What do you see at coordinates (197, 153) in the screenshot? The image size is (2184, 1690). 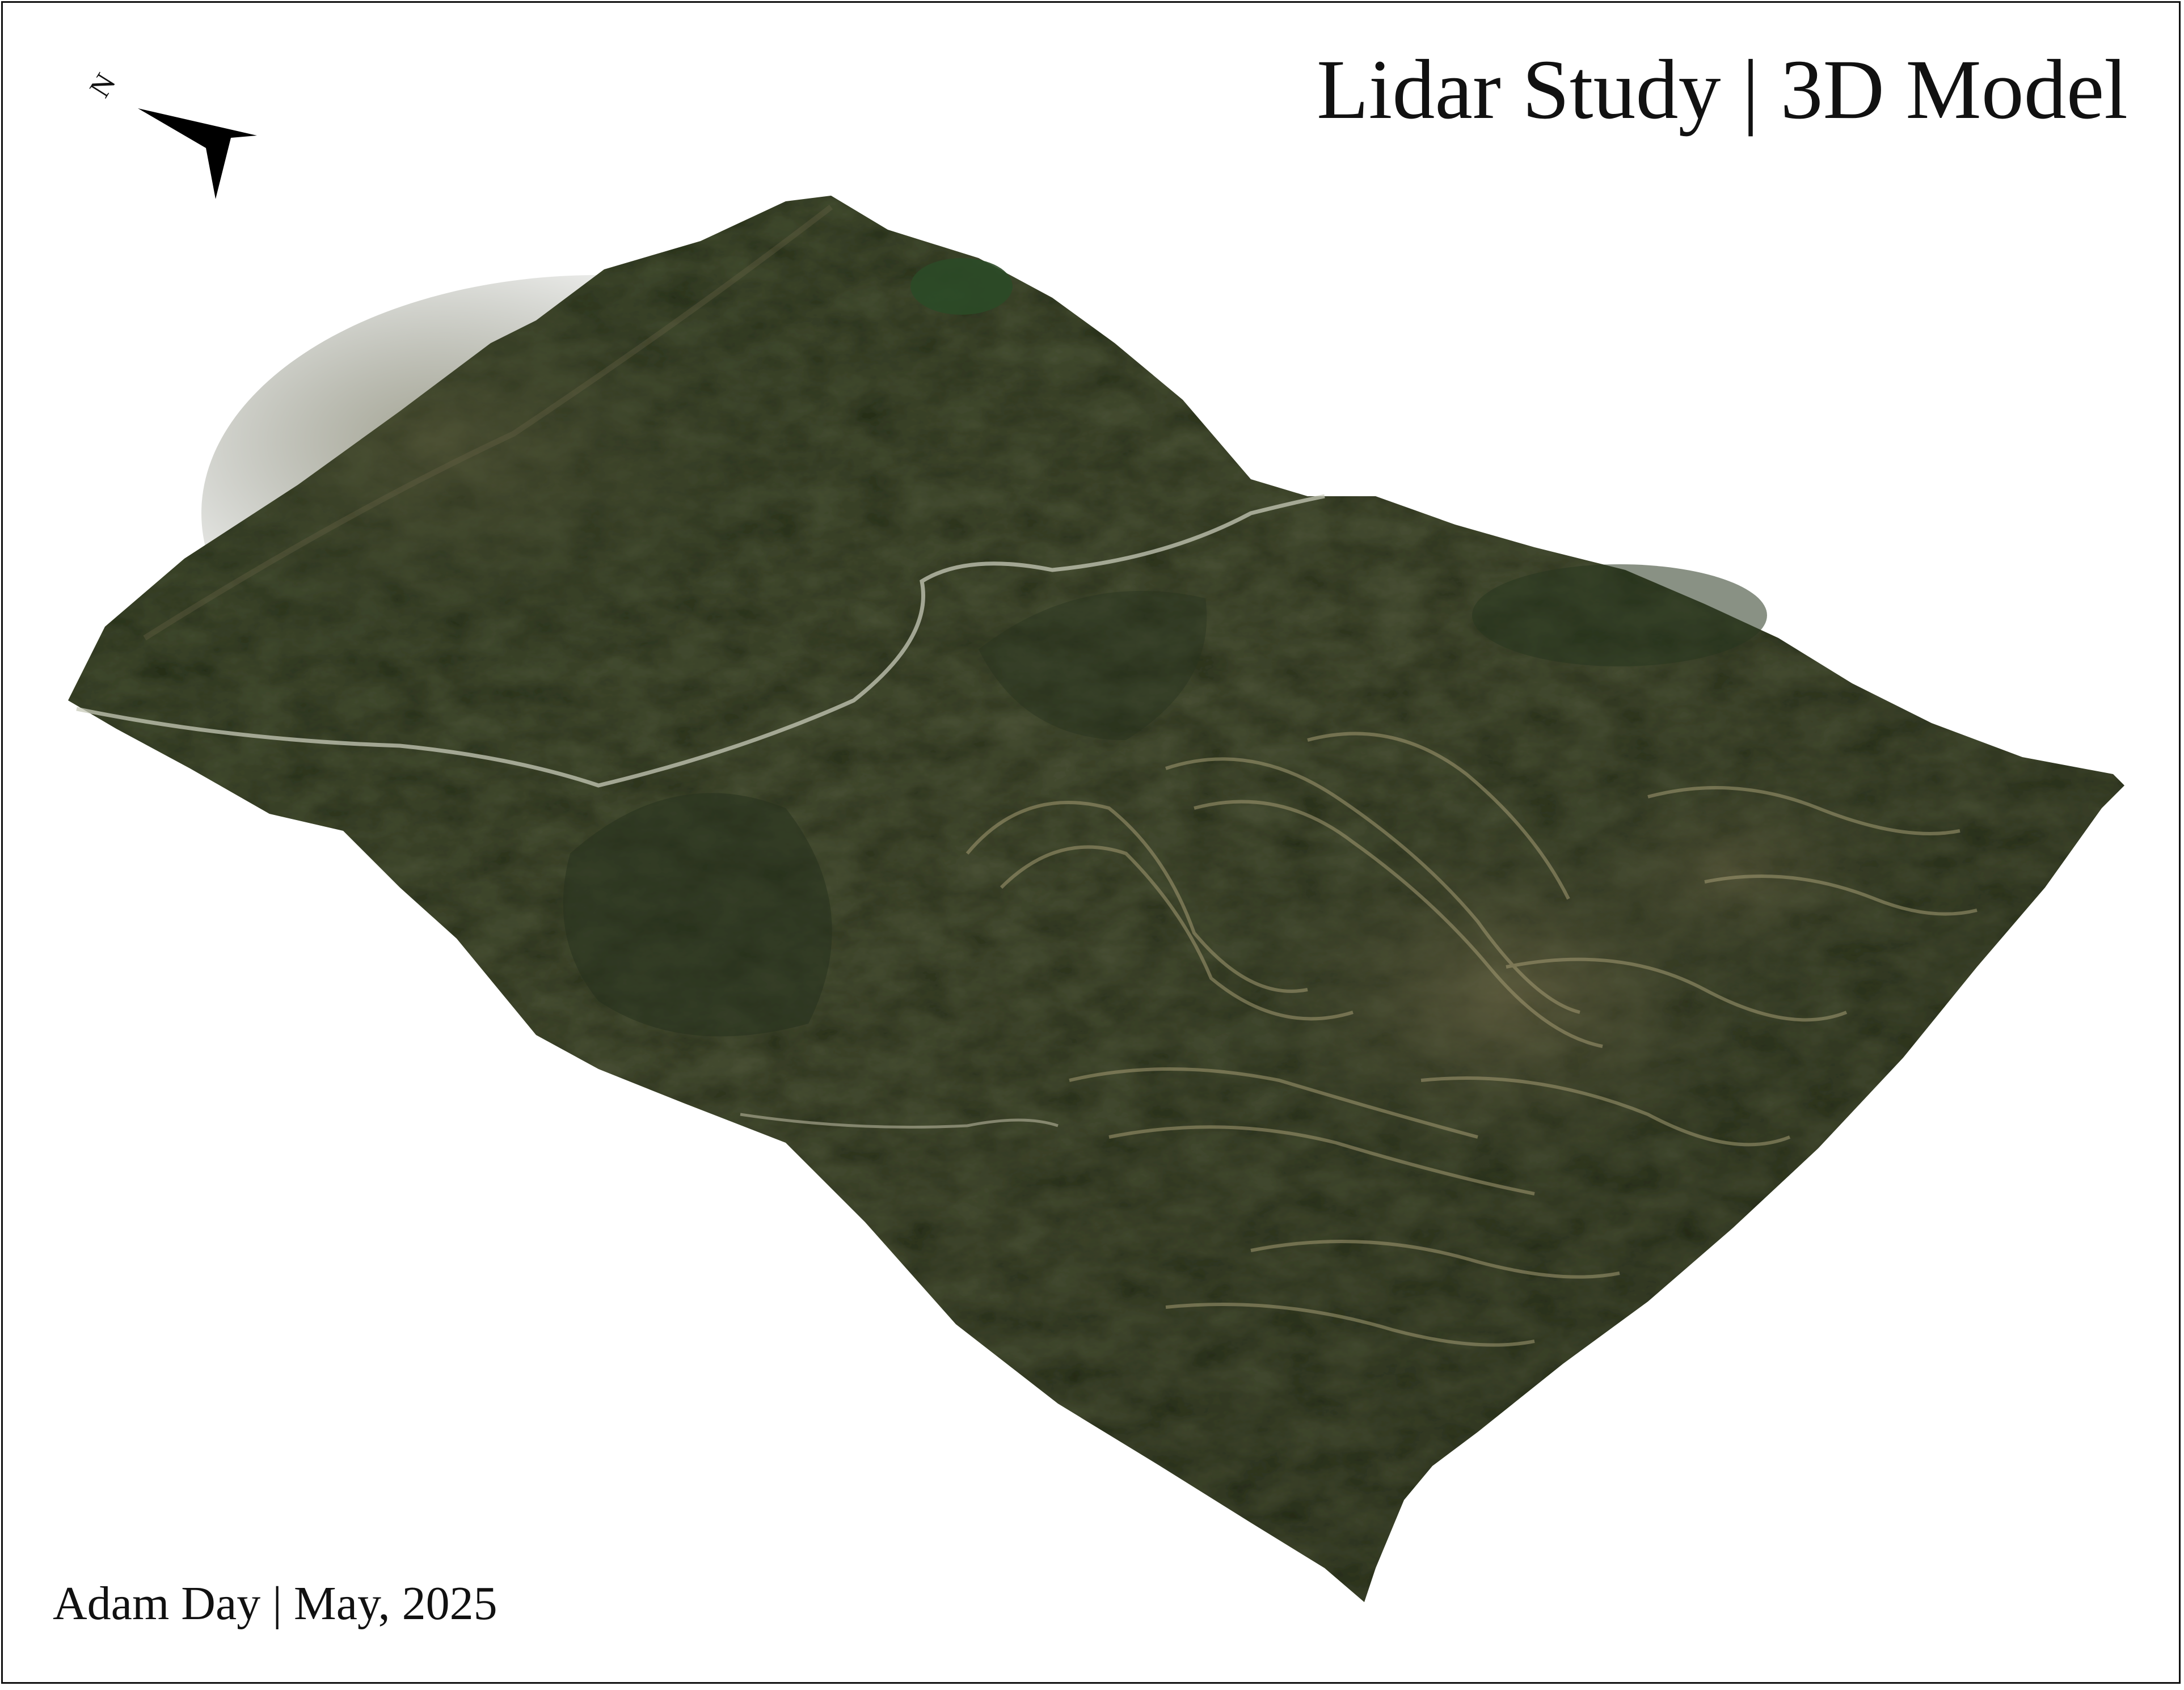 I see `north-arrow-icon` at bounding box center [197, 153].